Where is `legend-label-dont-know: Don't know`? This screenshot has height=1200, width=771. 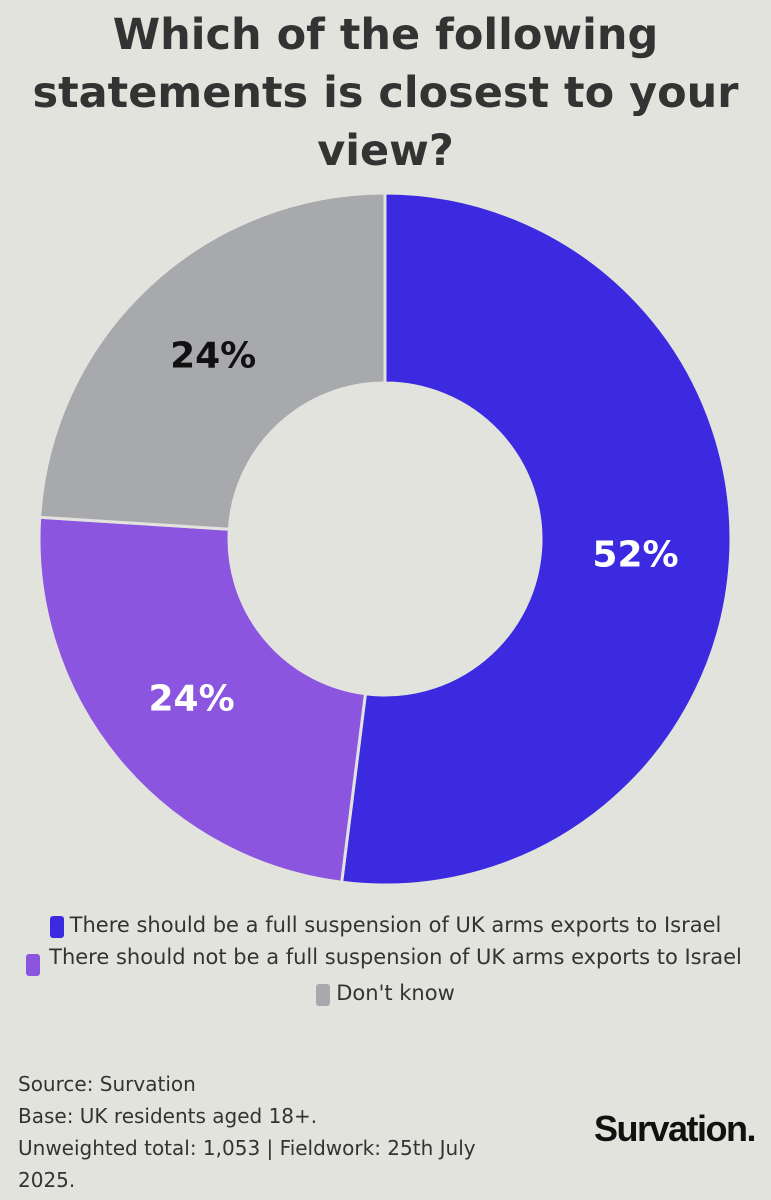 legend-label-dont-know: Don't know is located at coordinates (395, 993).